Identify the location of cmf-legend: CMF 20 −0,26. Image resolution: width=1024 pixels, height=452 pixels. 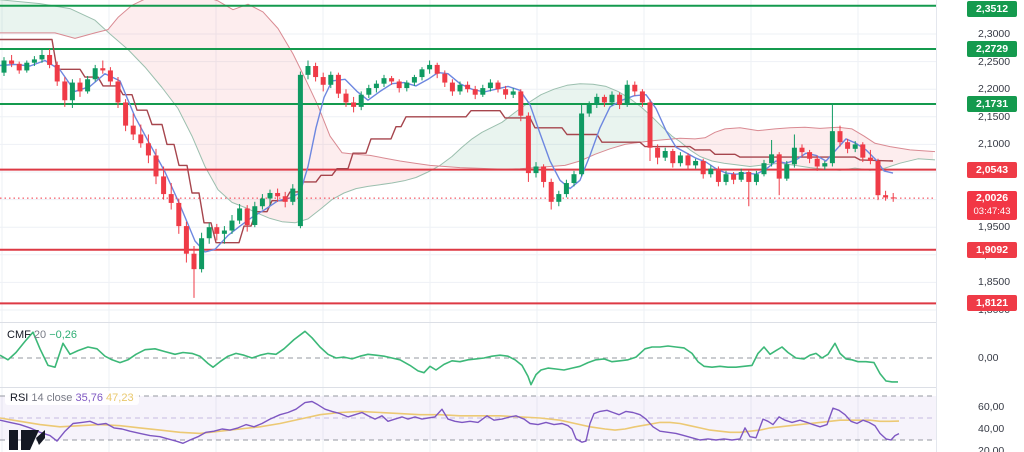
(42, 335).